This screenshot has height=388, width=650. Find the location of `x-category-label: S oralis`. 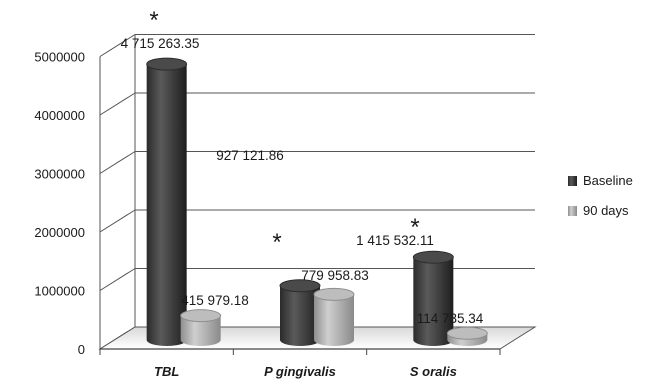

x-category-label: S oralis is located at coordinates (433, 371).